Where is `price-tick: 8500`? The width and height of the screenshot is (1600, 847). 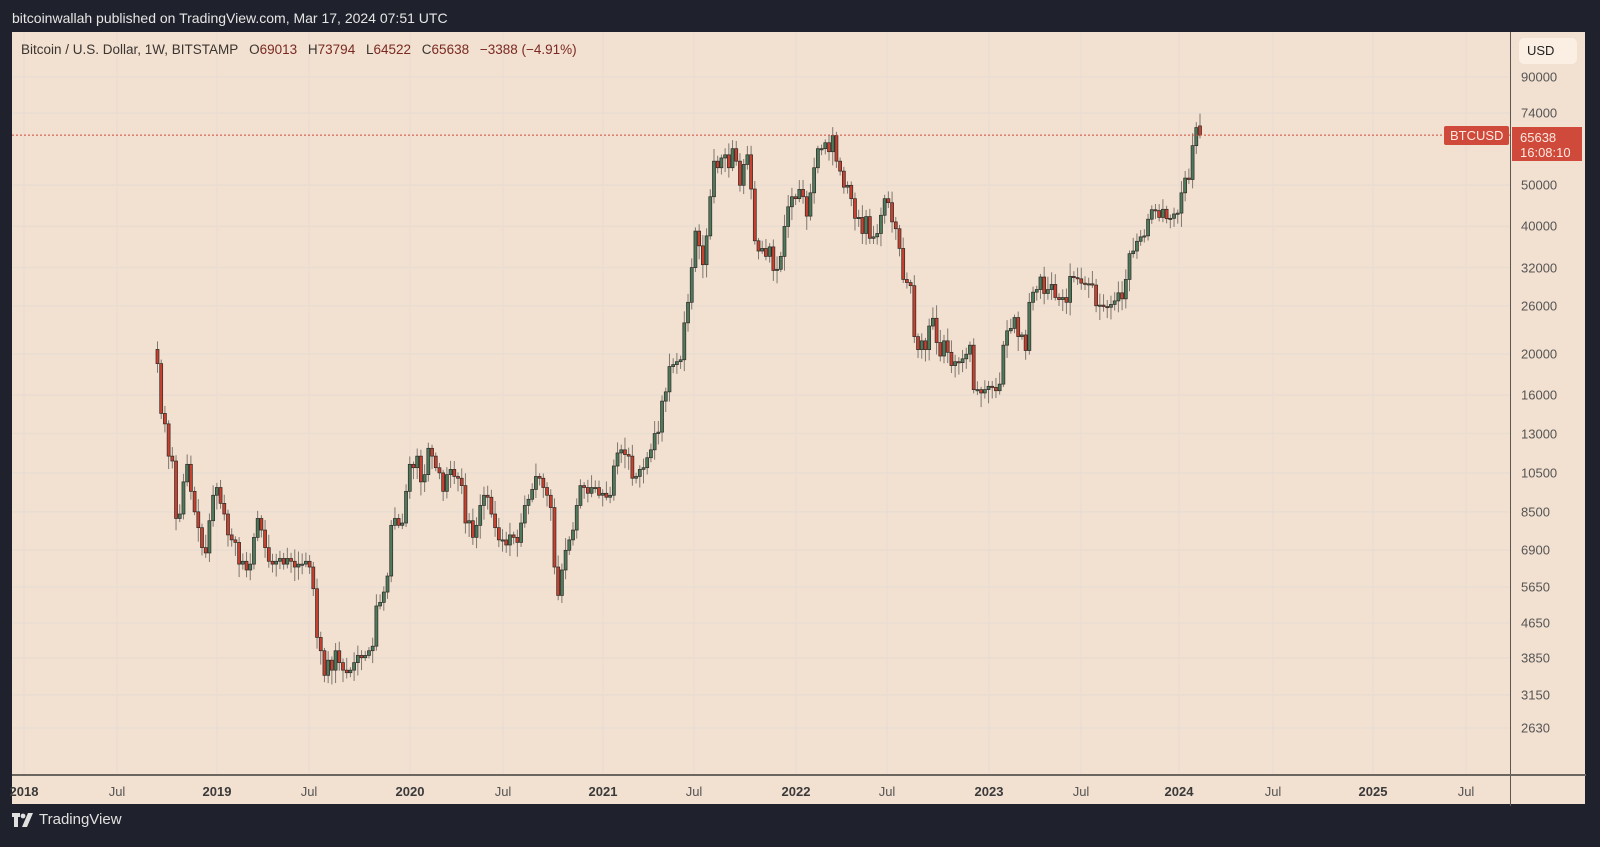 price-tick: 8500 is located at coordinates (1535, 512).